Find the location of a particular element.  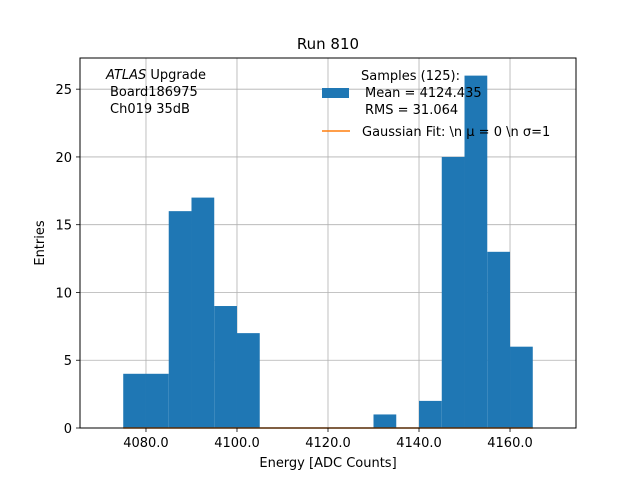

y-axis-label: Entries is located at coordinates (40, 243).